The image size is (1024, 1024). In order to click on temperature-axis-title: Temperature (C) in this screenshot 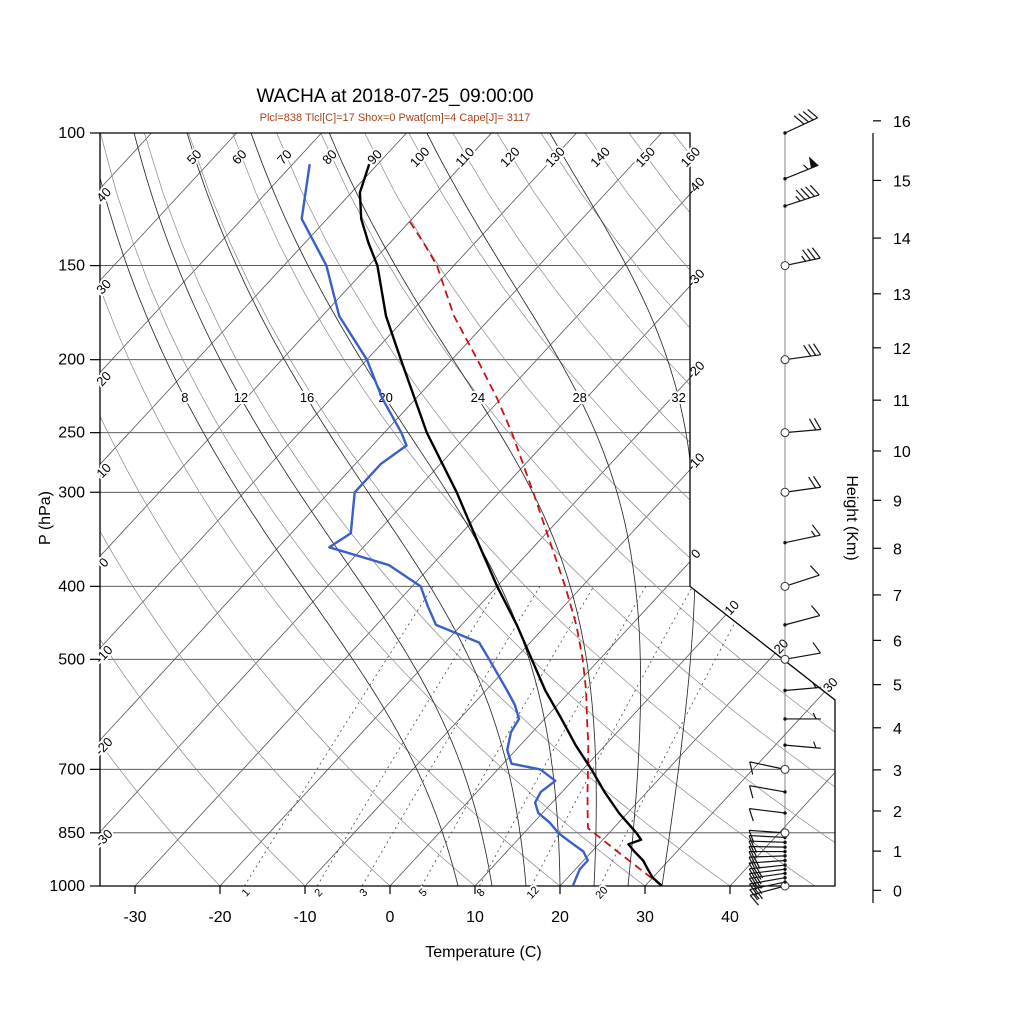, I will do `click(483, 952)`.